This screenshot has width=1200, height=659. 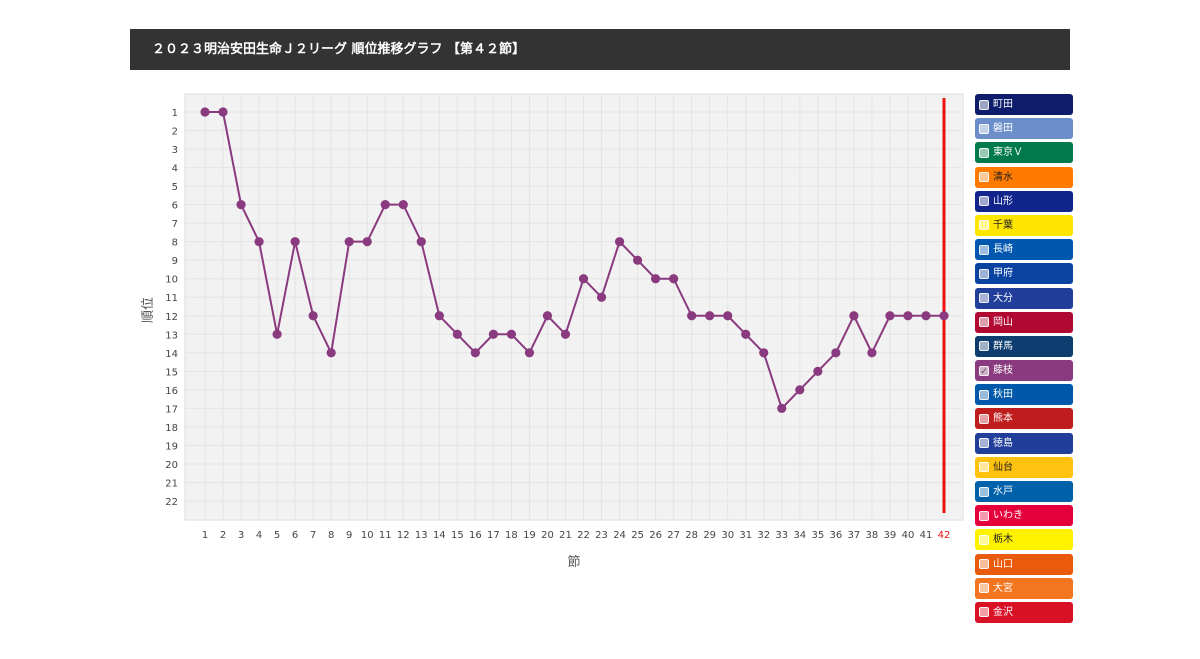 I want to click on legend-item: 甲府, so click(x=1024, y=274).